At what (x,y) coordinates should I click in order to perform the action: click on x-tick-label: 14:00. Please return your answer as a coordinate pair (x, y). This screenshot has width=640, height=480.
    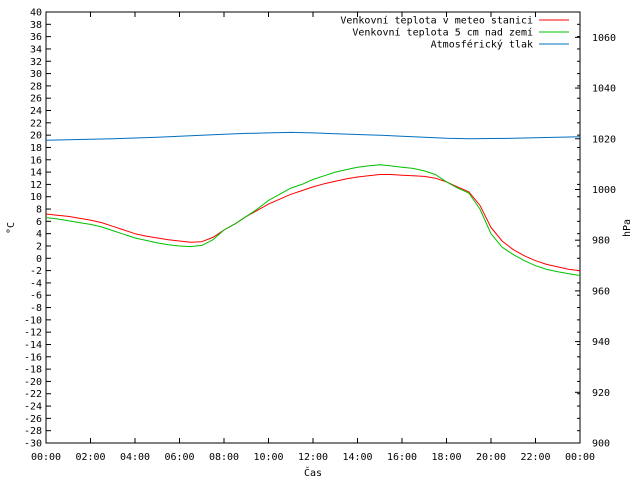
    Looking at the image, I should click on (357, 457).